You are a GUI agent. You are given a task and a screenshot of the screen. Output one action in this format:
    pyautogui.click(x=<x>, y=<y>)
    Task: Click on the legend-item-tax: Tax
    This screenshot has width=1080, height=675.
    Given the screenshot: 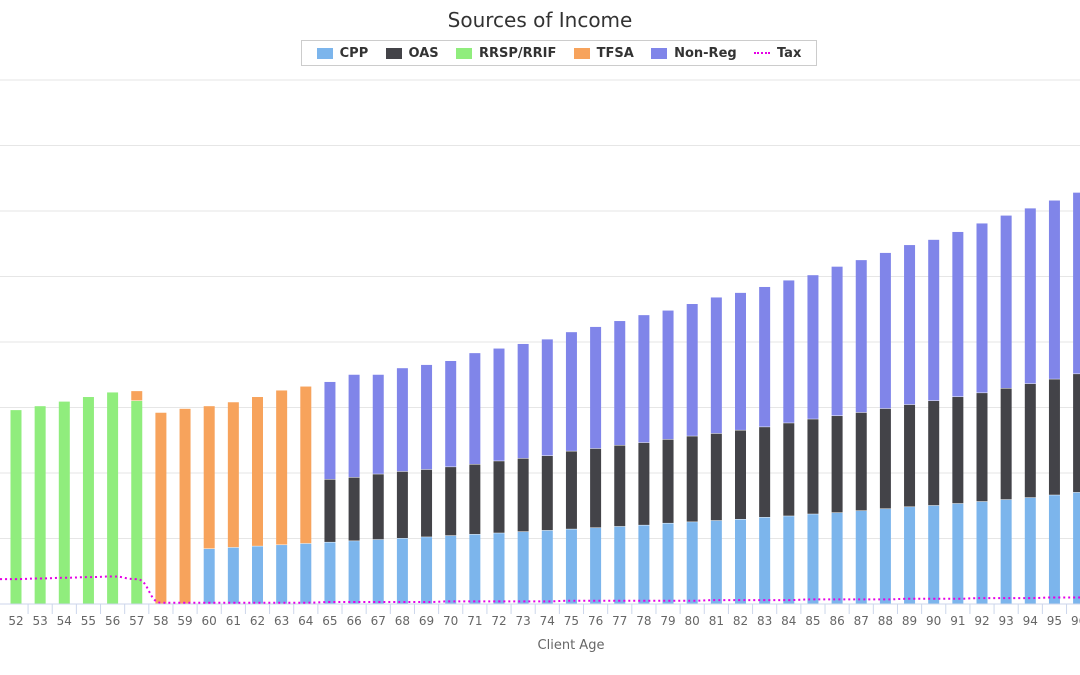 What is the action you would take?
    pyautogui.click(x=777, y=53)
    